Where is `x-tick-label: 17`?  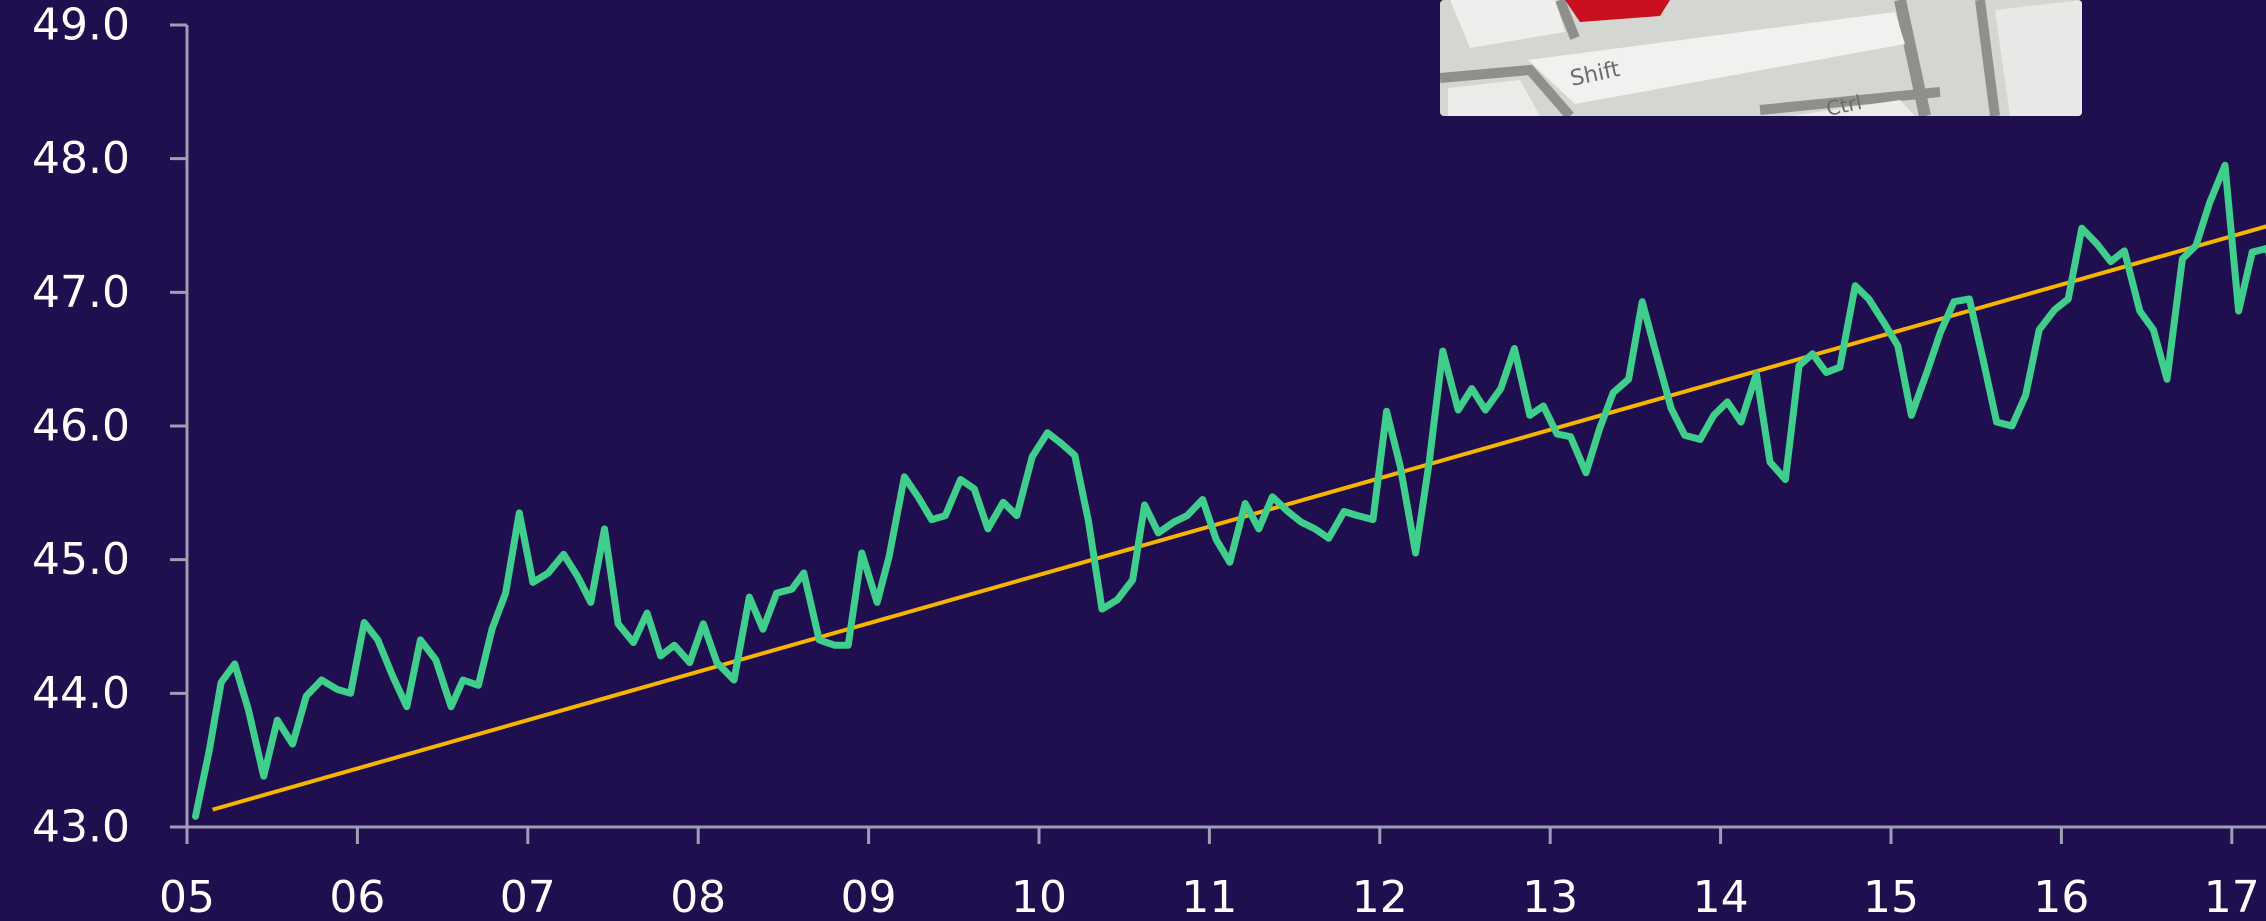
x-tick-label: 17 is located at coordinates (2232, 896).